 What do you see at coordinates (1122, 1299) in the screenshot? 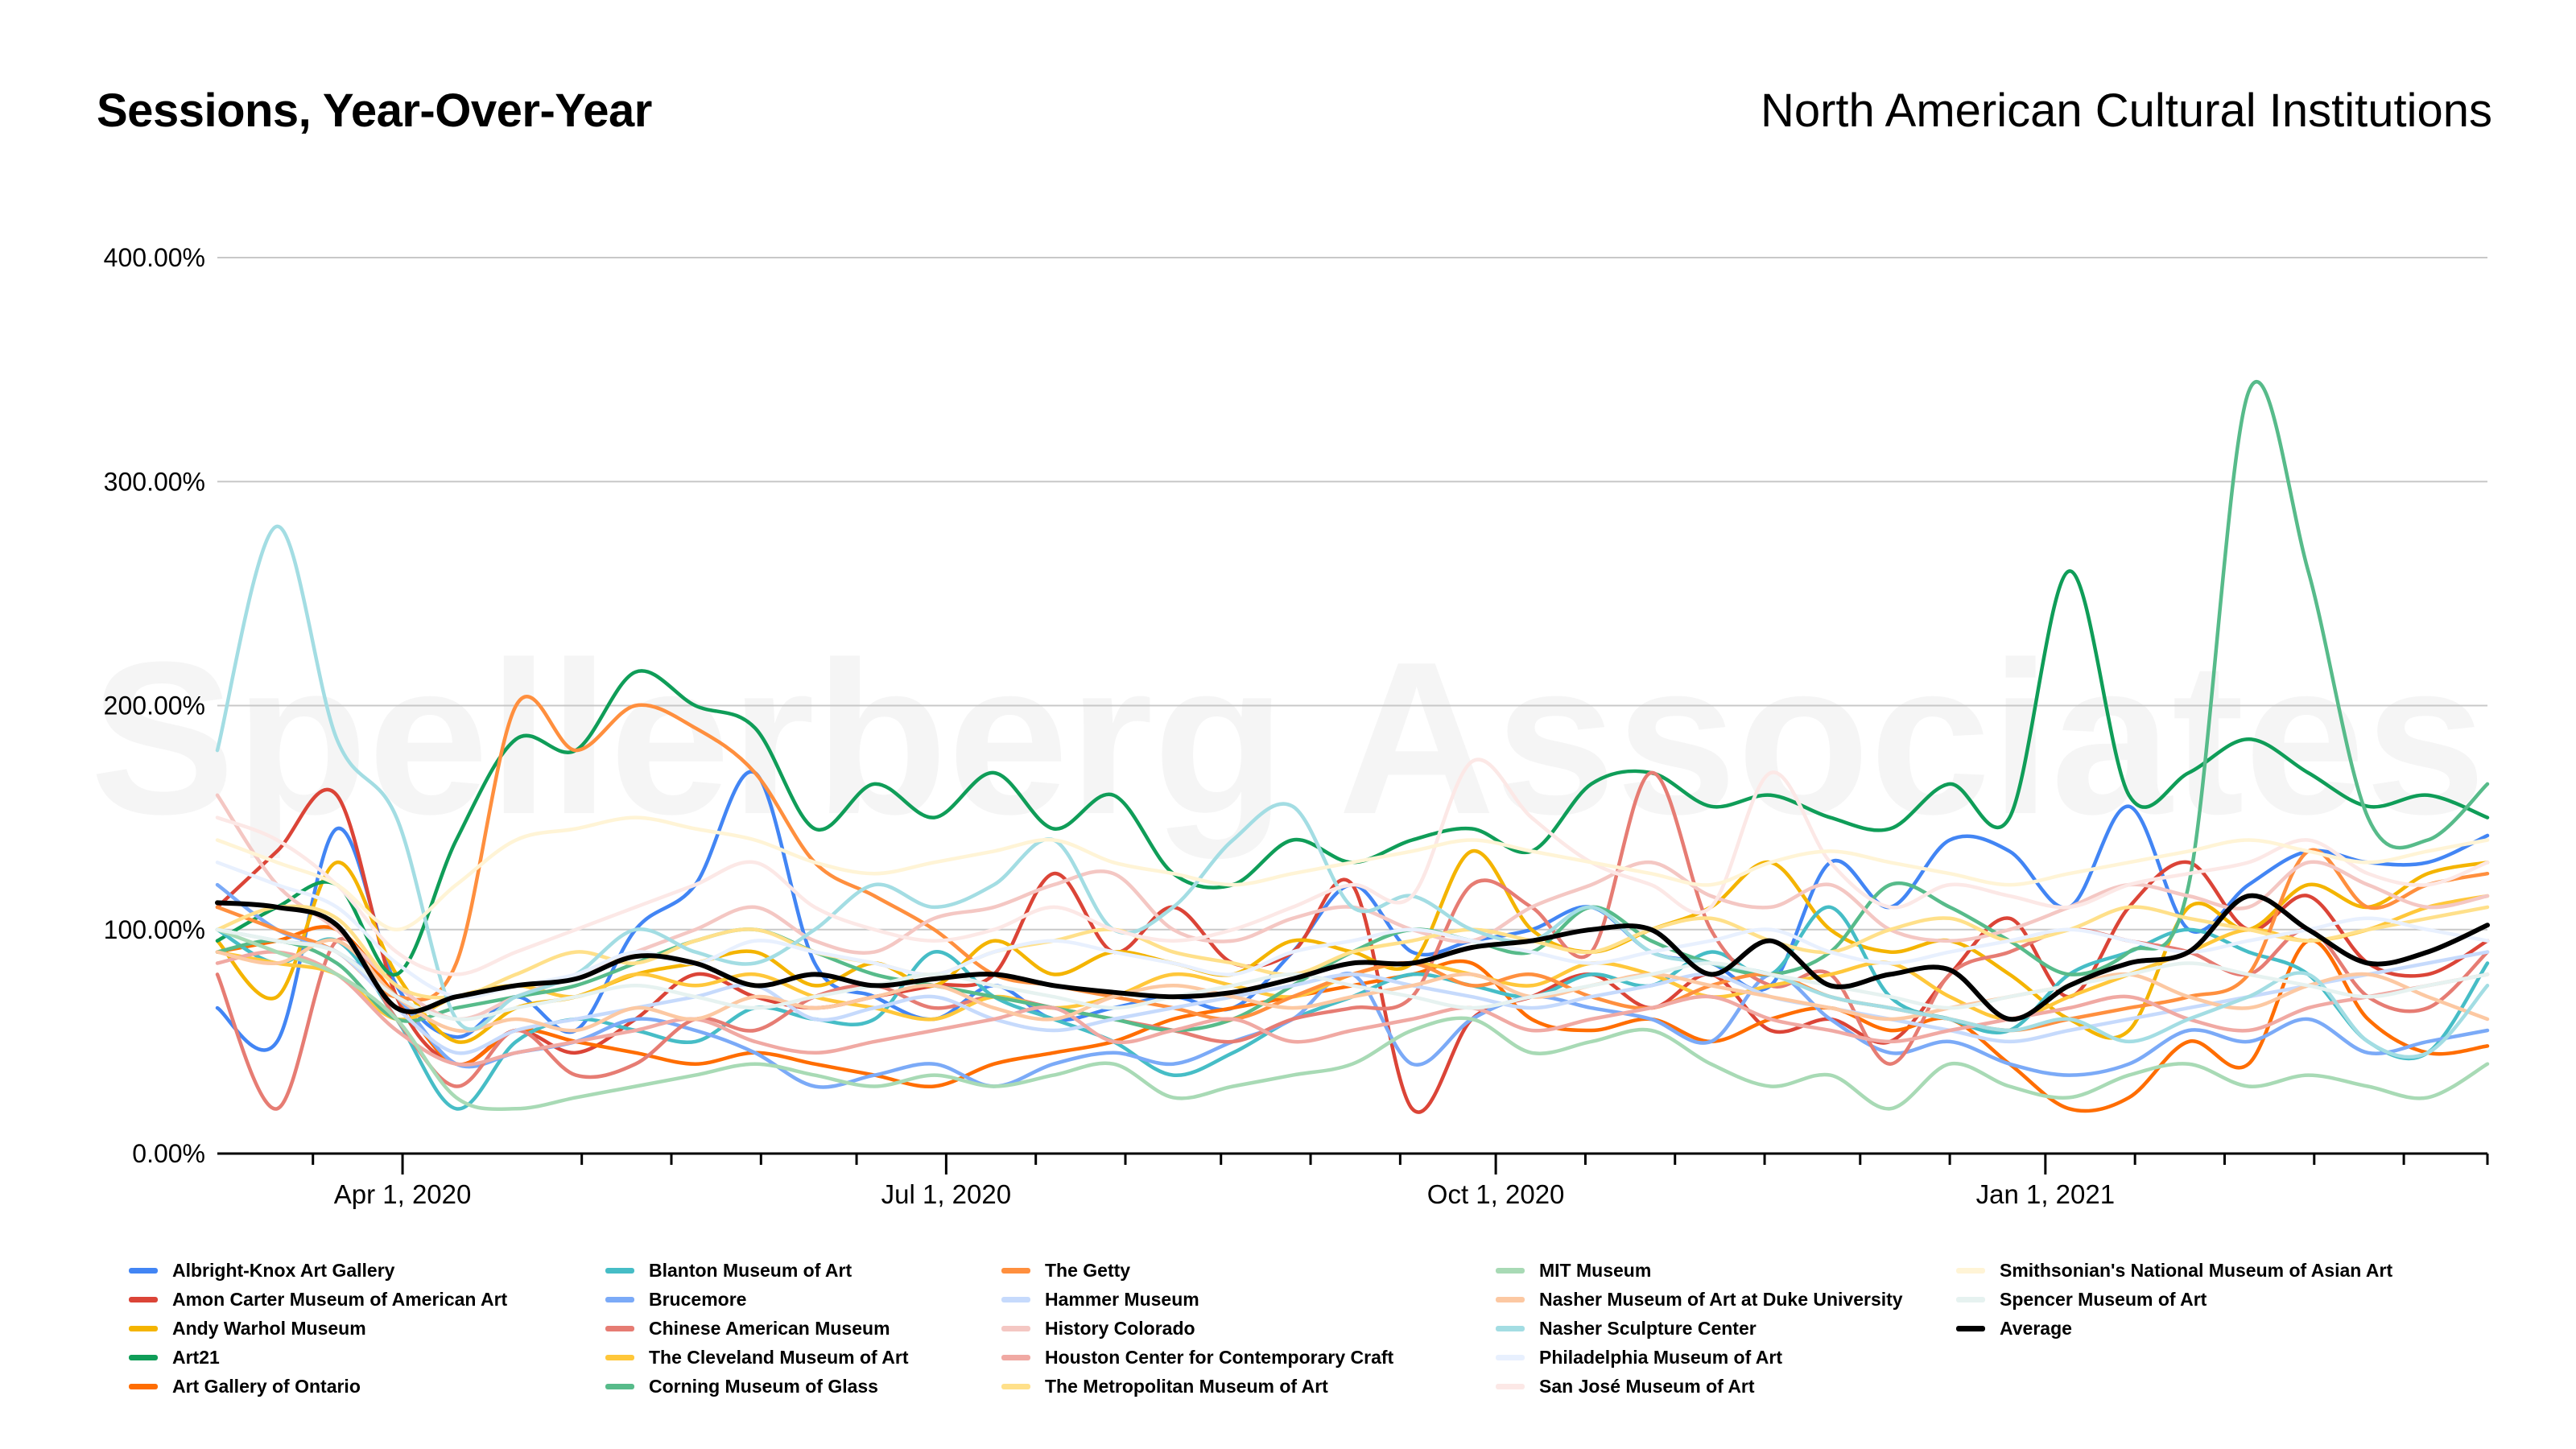
I see `legend-label: Hammer Museum` at bounding box center [1122, 1299].